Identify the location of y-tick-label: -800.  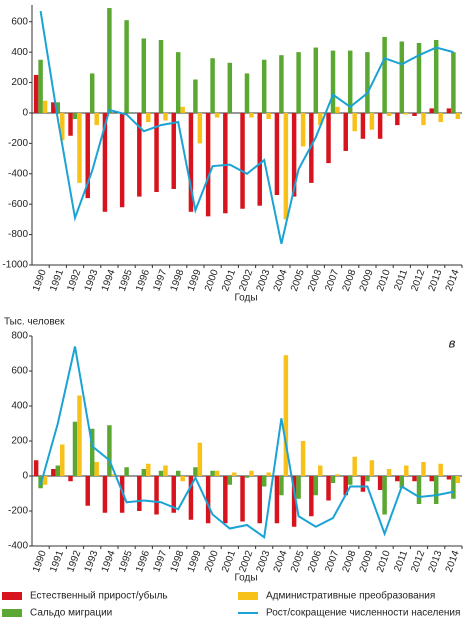
(18, 234).